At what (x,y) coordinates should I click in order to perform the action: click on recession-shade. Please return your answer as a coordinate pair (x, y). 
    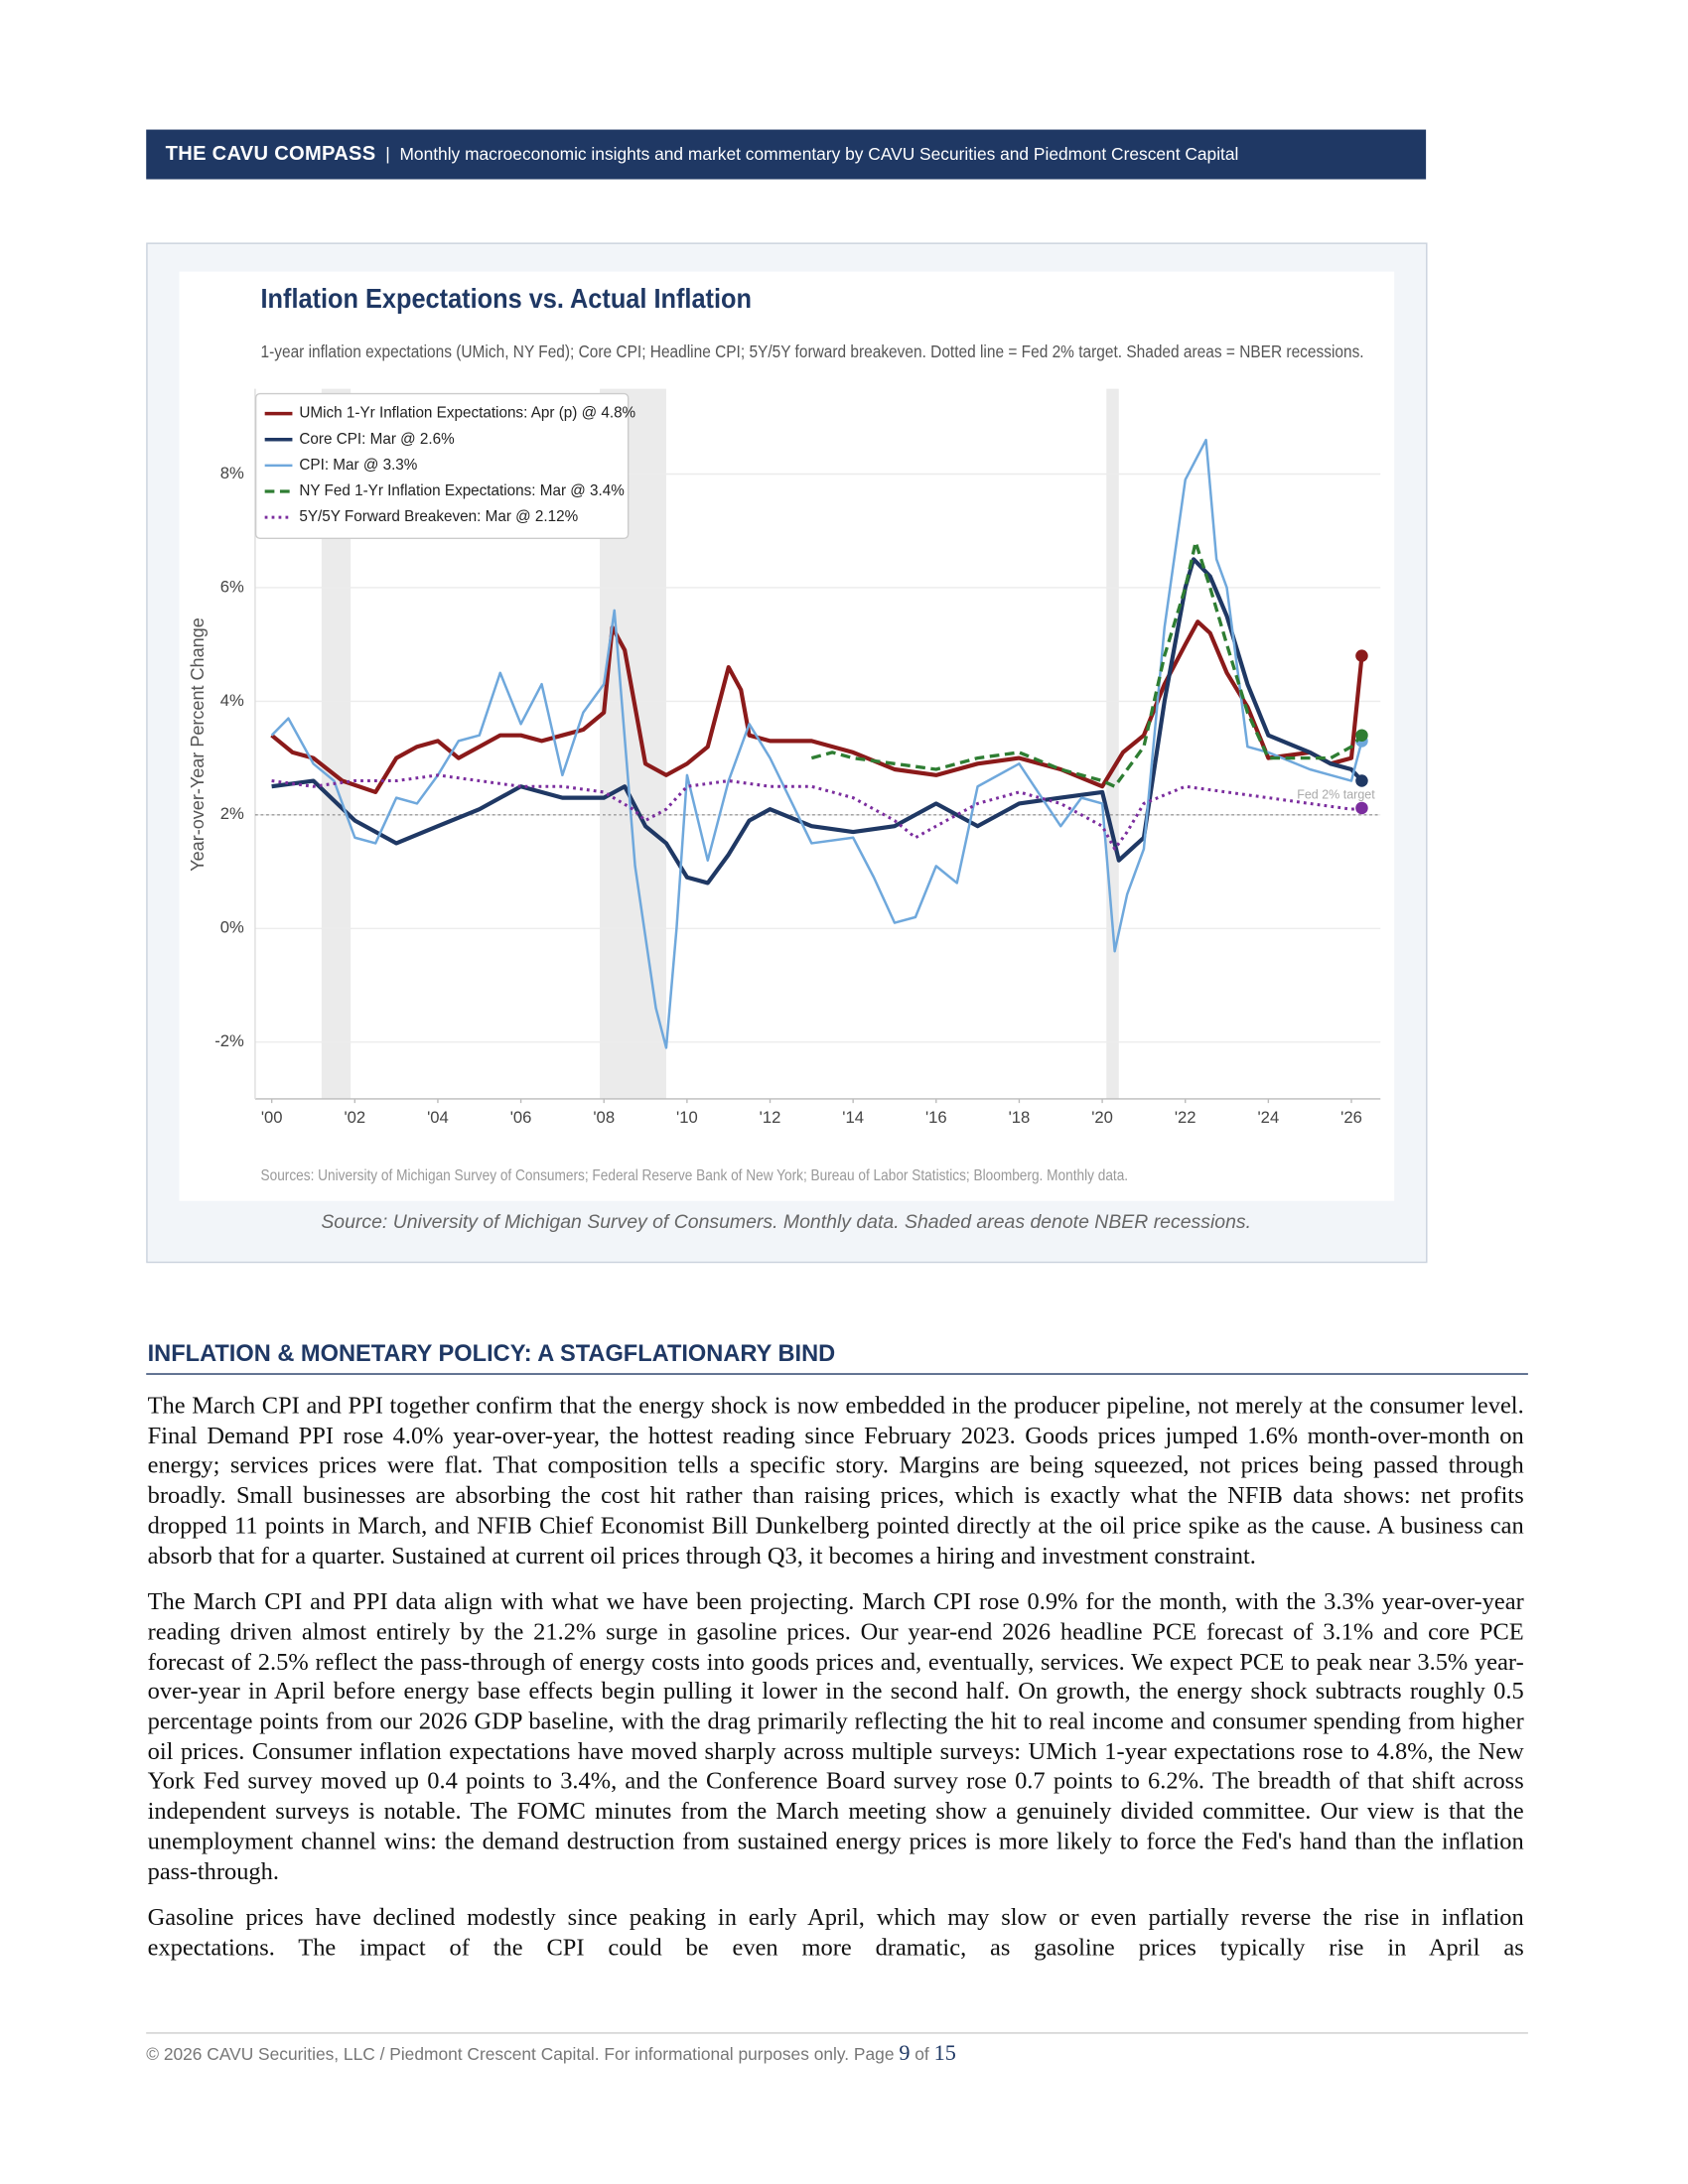
    Looking at the image, I should click on (1112, 743).